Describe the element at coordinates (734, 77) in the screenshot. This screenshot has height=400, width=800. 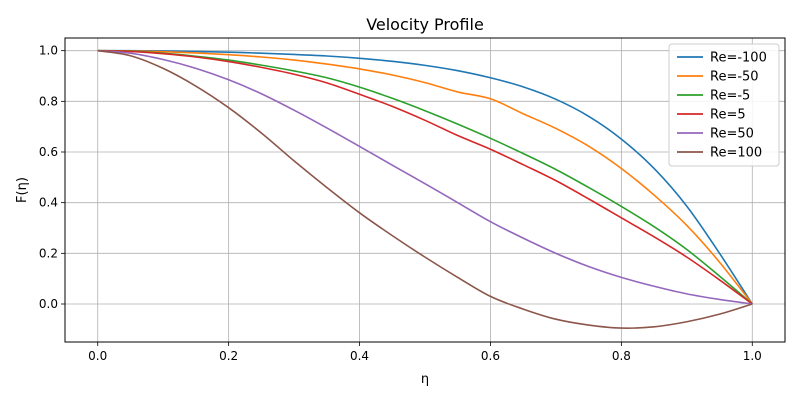
I see `legend-label: Re=-50` at that location.